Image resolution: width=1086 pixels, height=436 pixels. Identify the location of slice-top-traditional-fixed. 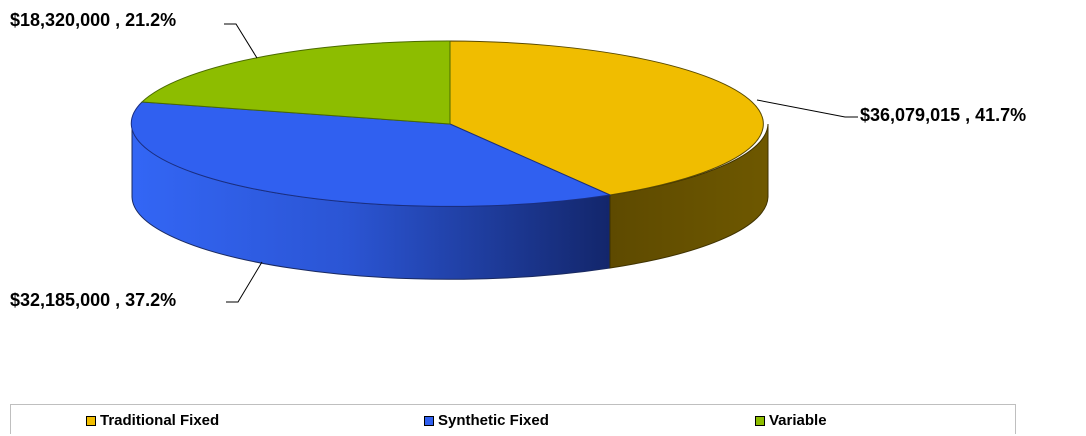
(606, 118).